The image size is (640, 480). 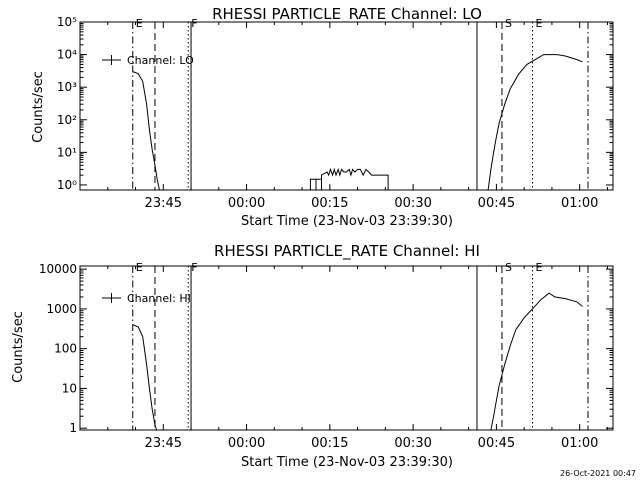 I want to click on y-tick-label: 10⁵, so click(x=67, y=22).